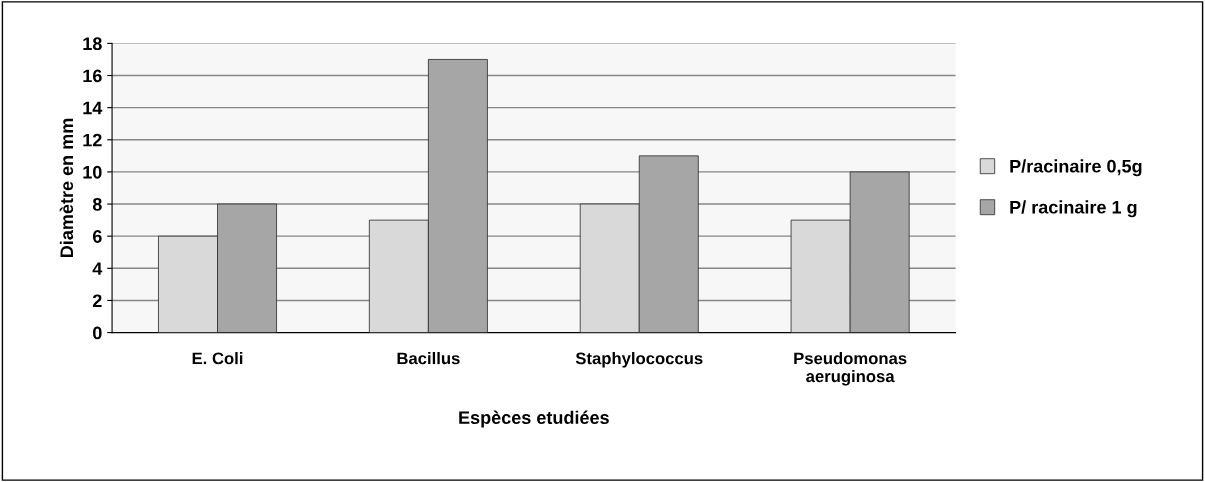 The height and width of the screenshot is (482, 1205). Describe the element at coordinates (428, 358) in the screenshot. I see `x-tick-label: Bacillus` at that location.